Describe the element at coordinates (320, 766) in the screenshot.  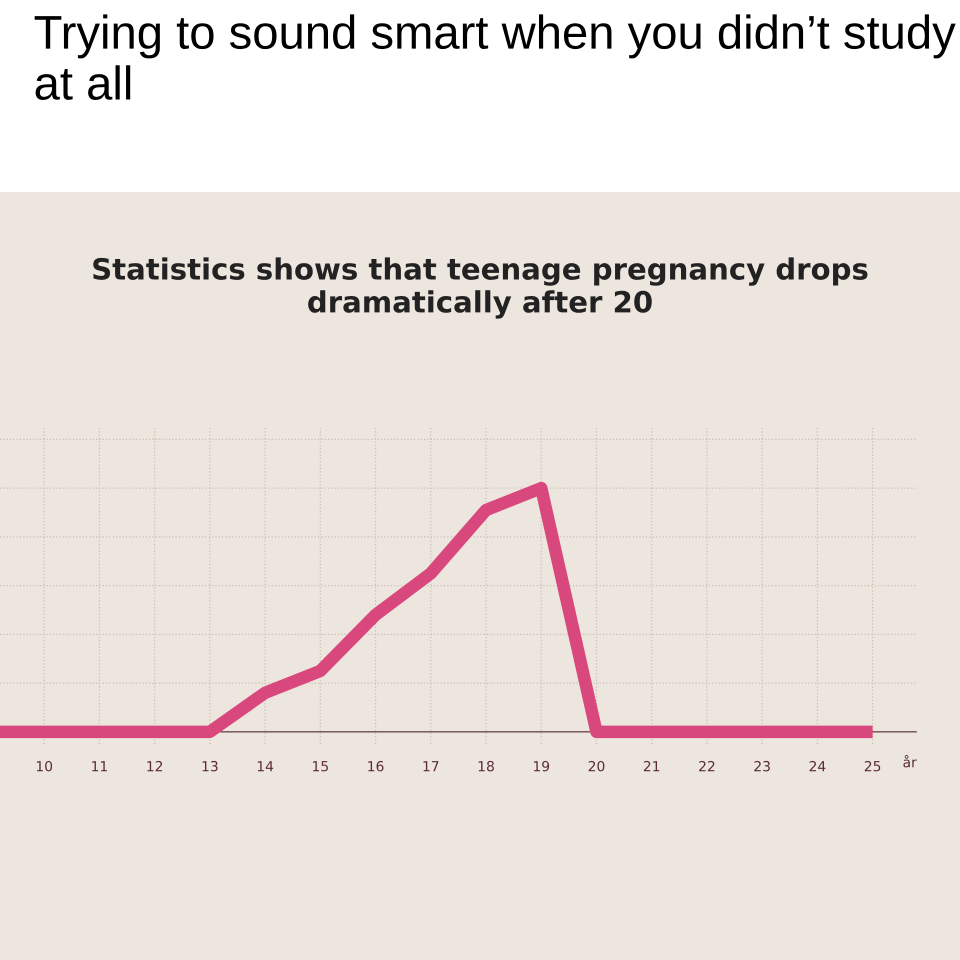
I see `x-tick-label: 15` at that location.